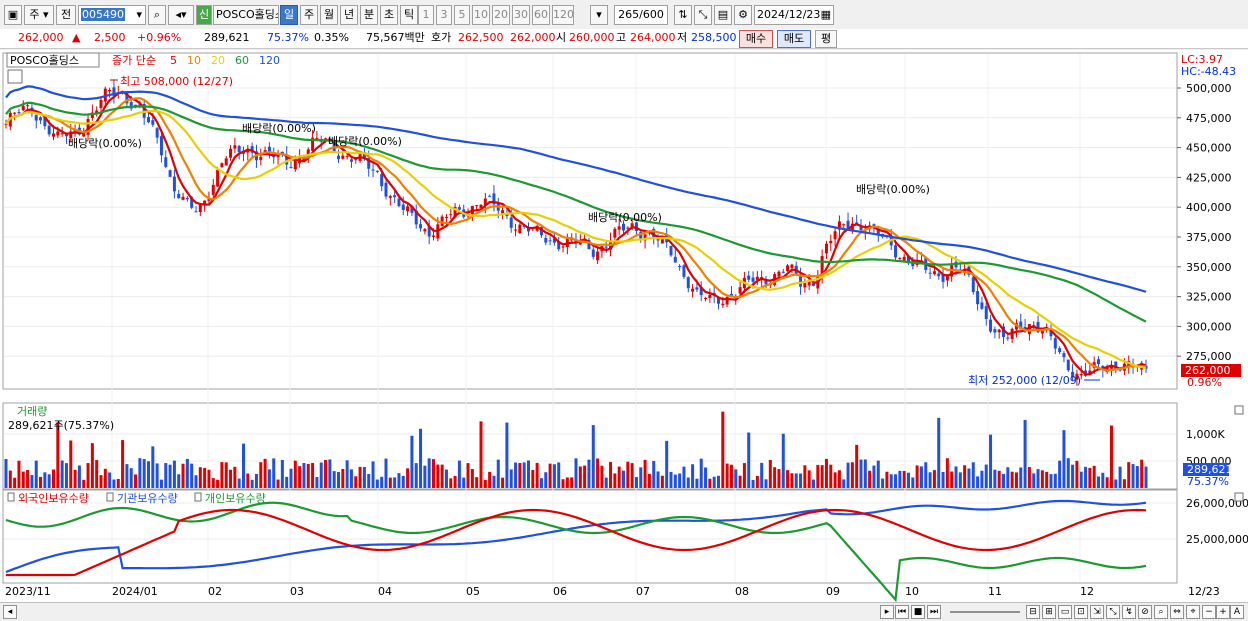  I want to click on ma-legend-3: 60, so click(242, 60).